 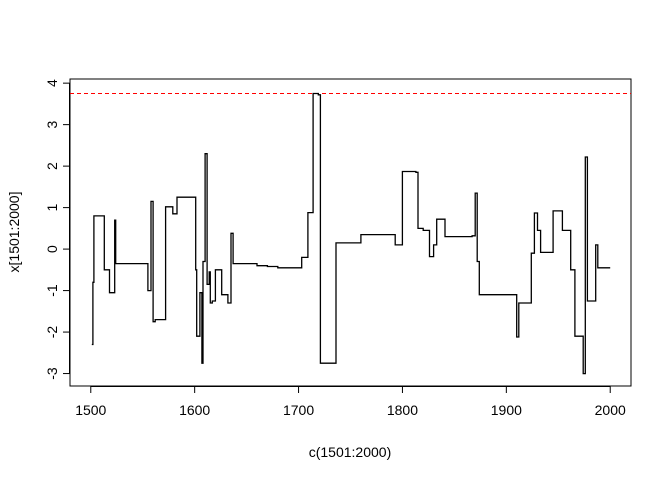 I want to click on y-axis-title: x[1501:2000], so click(x=14, y=232).